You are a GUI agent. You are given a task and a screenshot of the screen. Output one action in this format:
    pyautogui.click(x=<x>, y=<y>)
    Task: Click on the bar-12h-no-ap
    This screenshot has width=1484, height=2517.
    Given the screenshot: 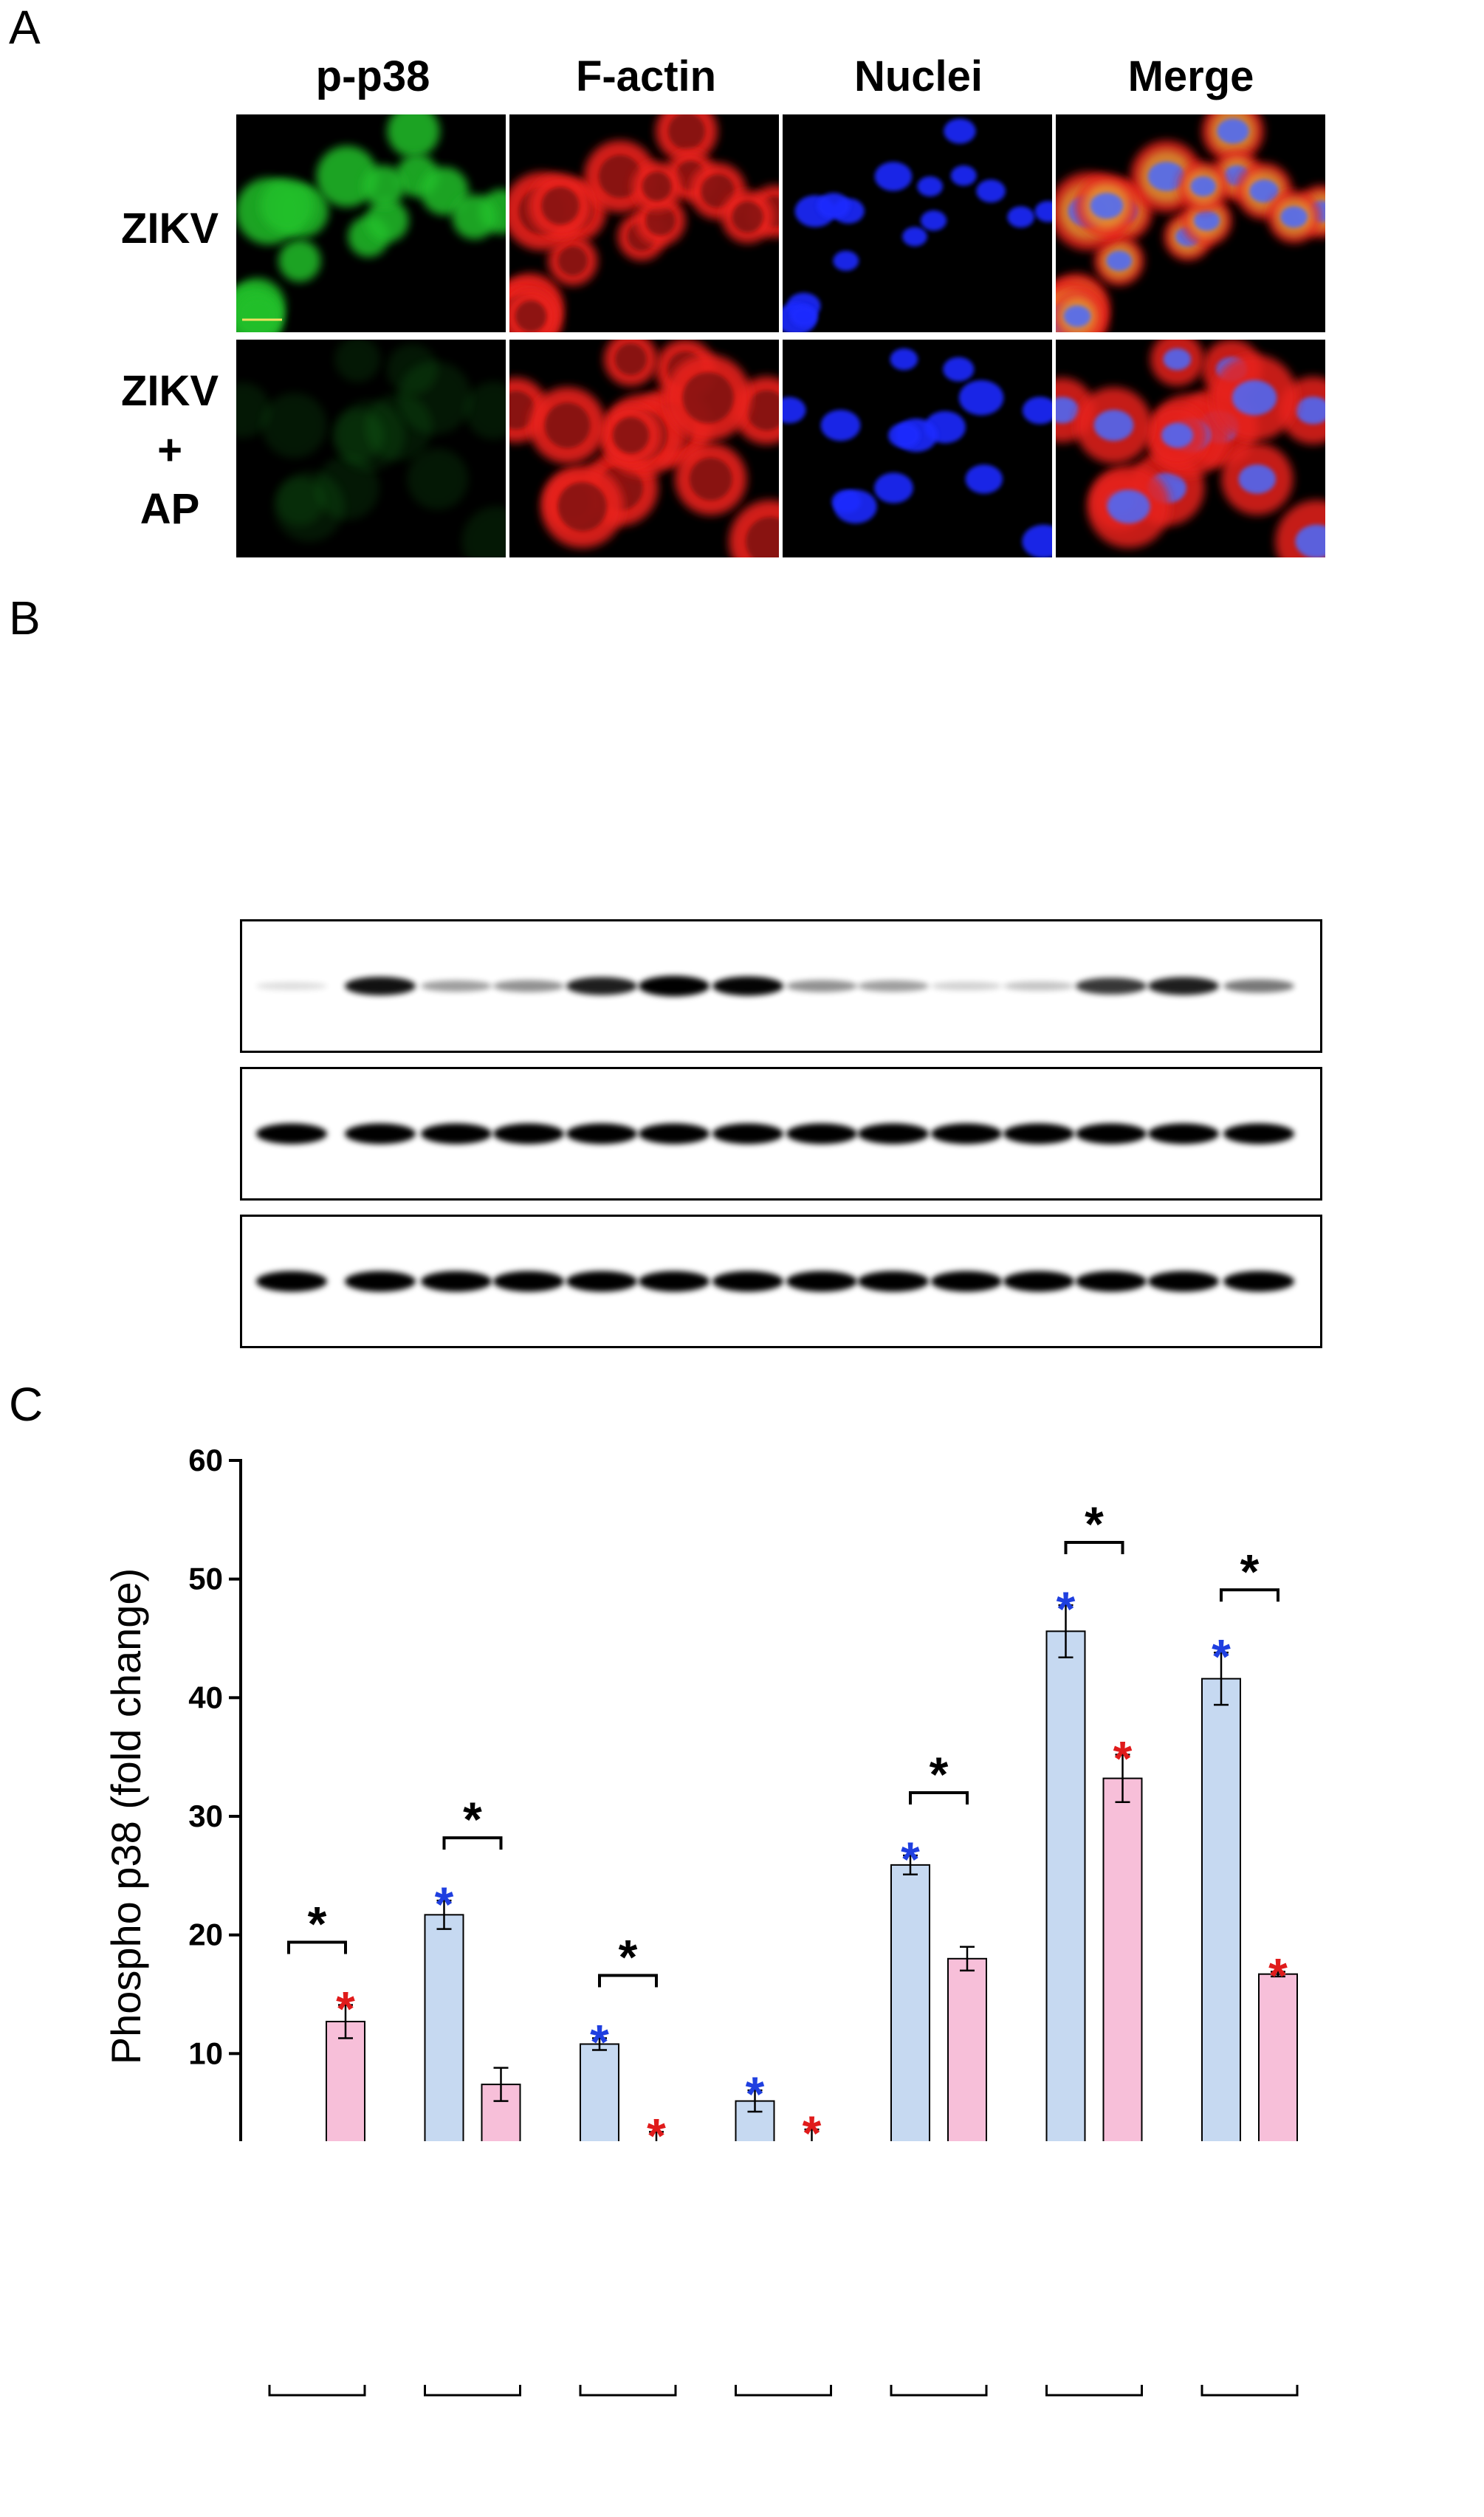 What is the action you would take?
    pyautogui.click(x=910, y=2002)
    